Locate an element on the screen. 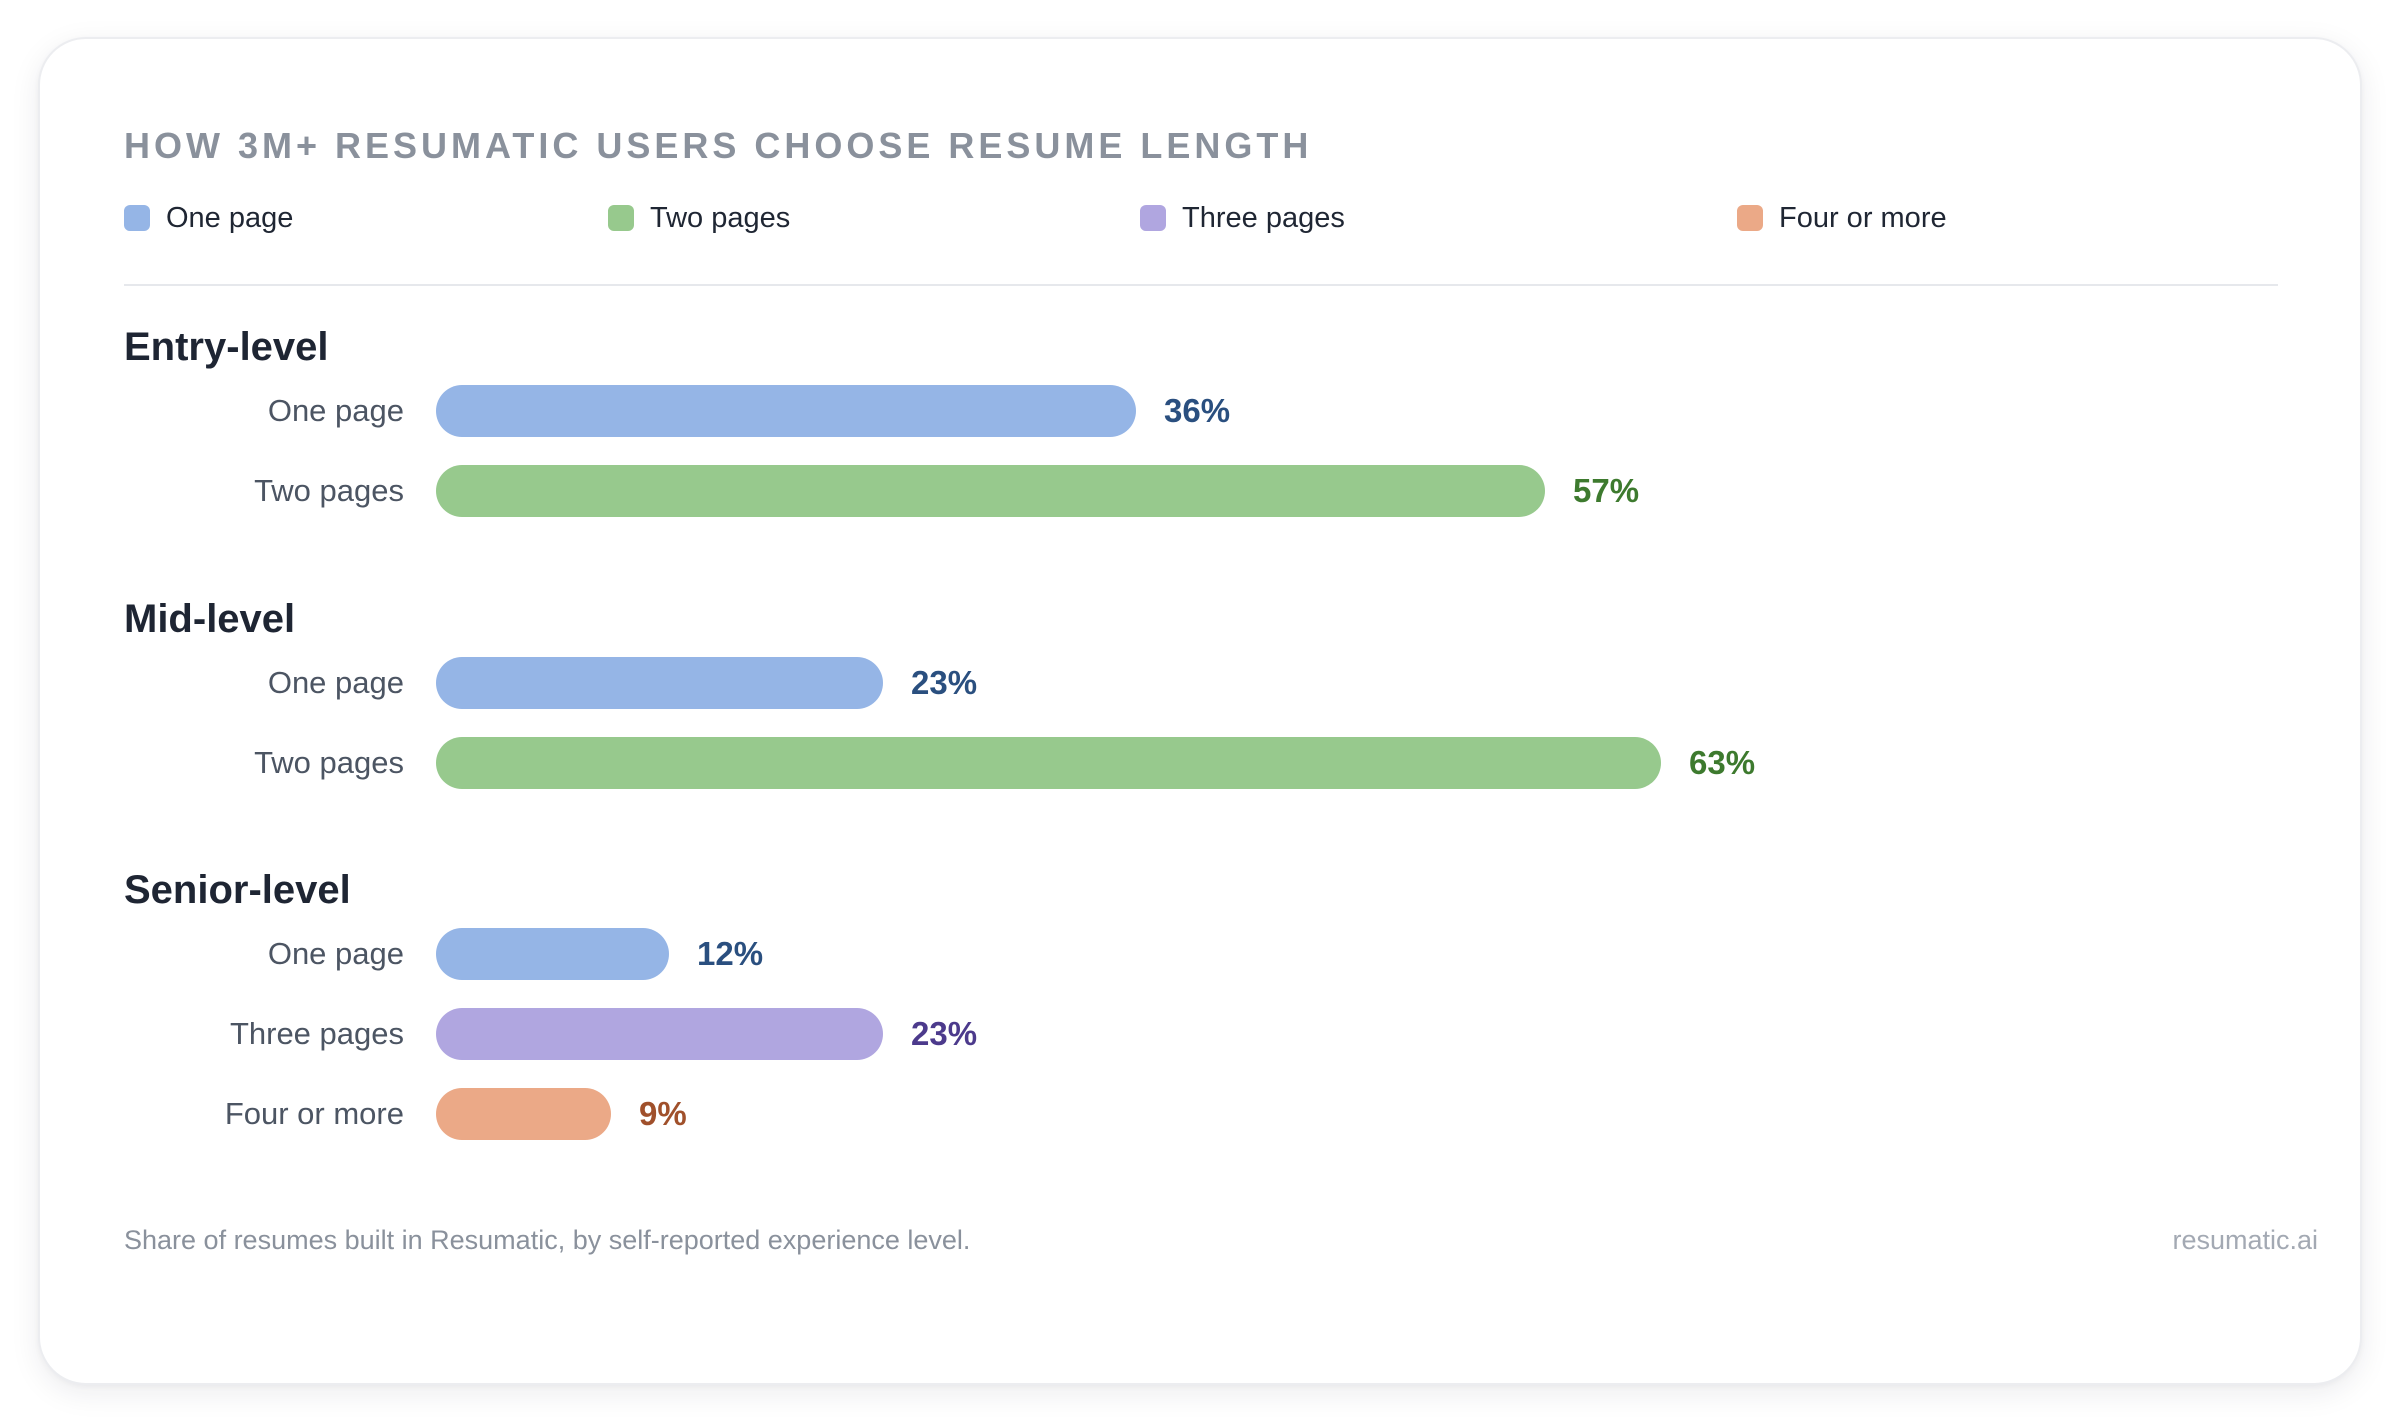  legend-label: One page is located at coordinates (230, 217).